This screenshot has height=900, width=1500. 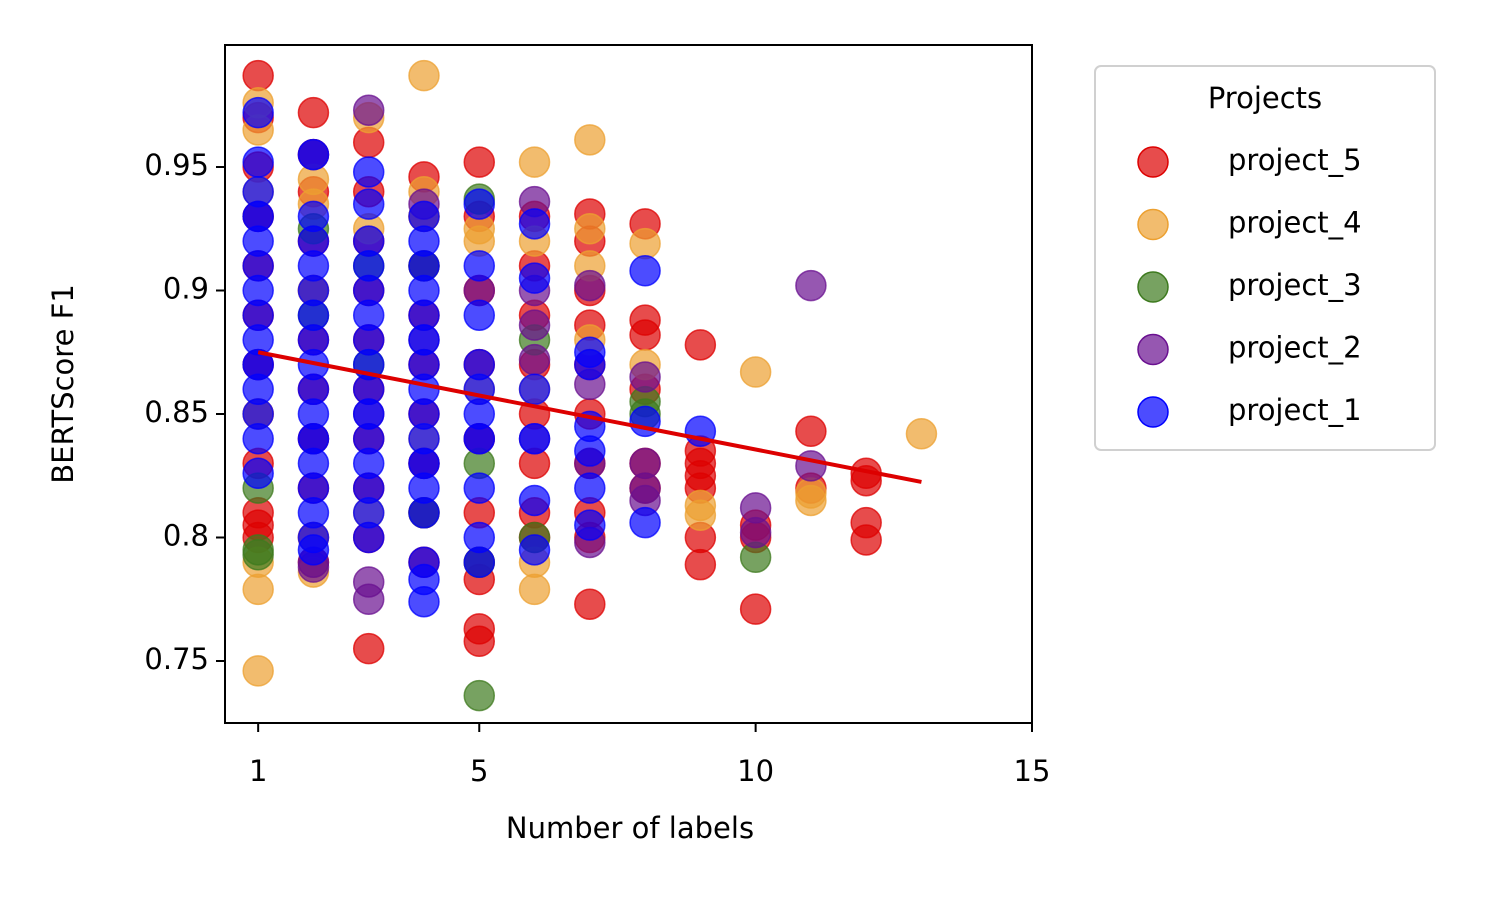 What do you see at coordinates (176, 412) in the screenshot?
I see `y-tick-label: 0.85` at bounding box center [176, 412].